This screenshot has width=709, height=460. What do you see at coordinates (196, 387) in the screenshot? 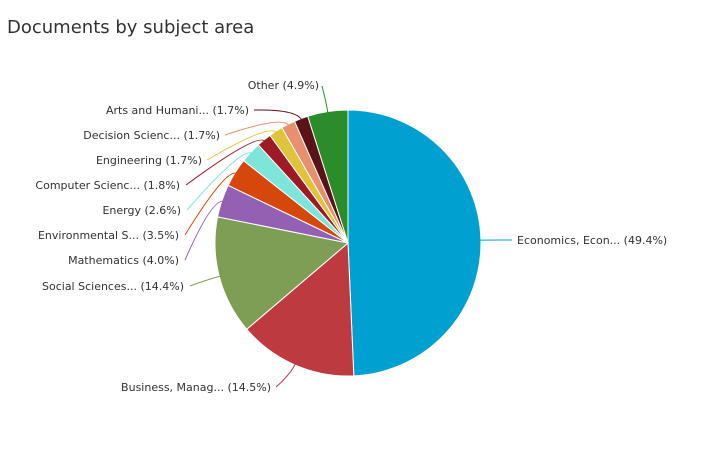
I see `slice-label-2: Business, Manag... (14.5%)` at bounding box center [196, 387].